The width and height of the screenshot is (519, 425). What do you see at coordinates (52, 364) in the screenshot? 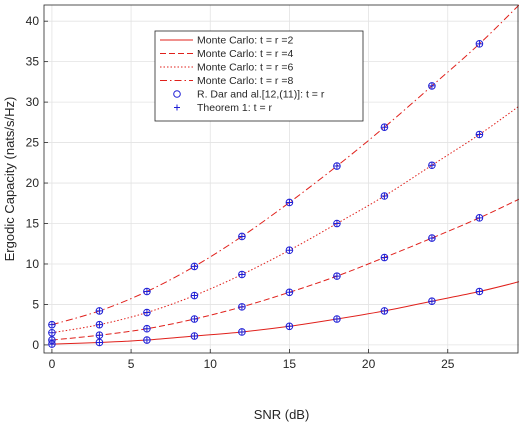
I see `x-tick-label: 0` at bounding box center [52, 364].